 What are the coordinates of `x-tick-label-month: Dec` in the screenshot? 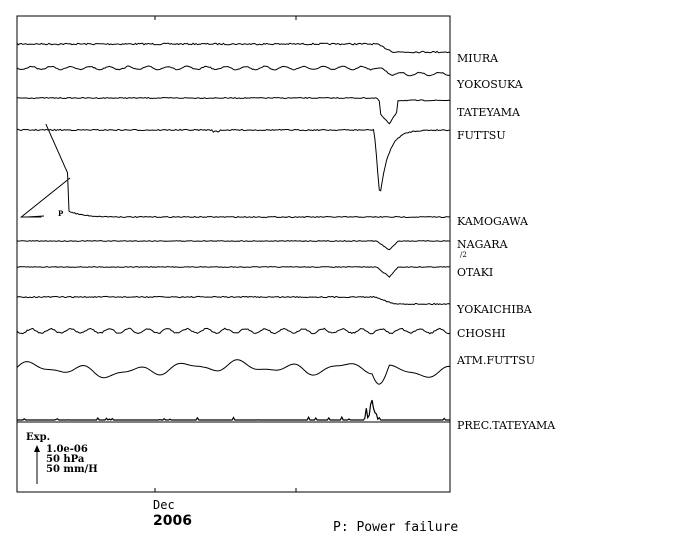 It's located at (164, 505).